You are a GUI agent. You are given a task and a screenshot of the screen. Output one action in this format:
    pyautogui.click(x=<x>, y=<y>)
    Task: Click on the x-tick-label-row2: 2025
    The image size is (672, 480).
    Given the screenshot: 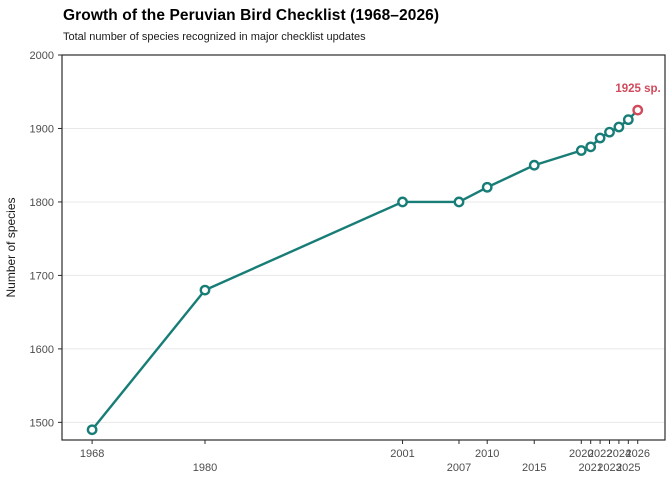 What is the action you would take?
    pyautogui.click(x=628, y=468)
    